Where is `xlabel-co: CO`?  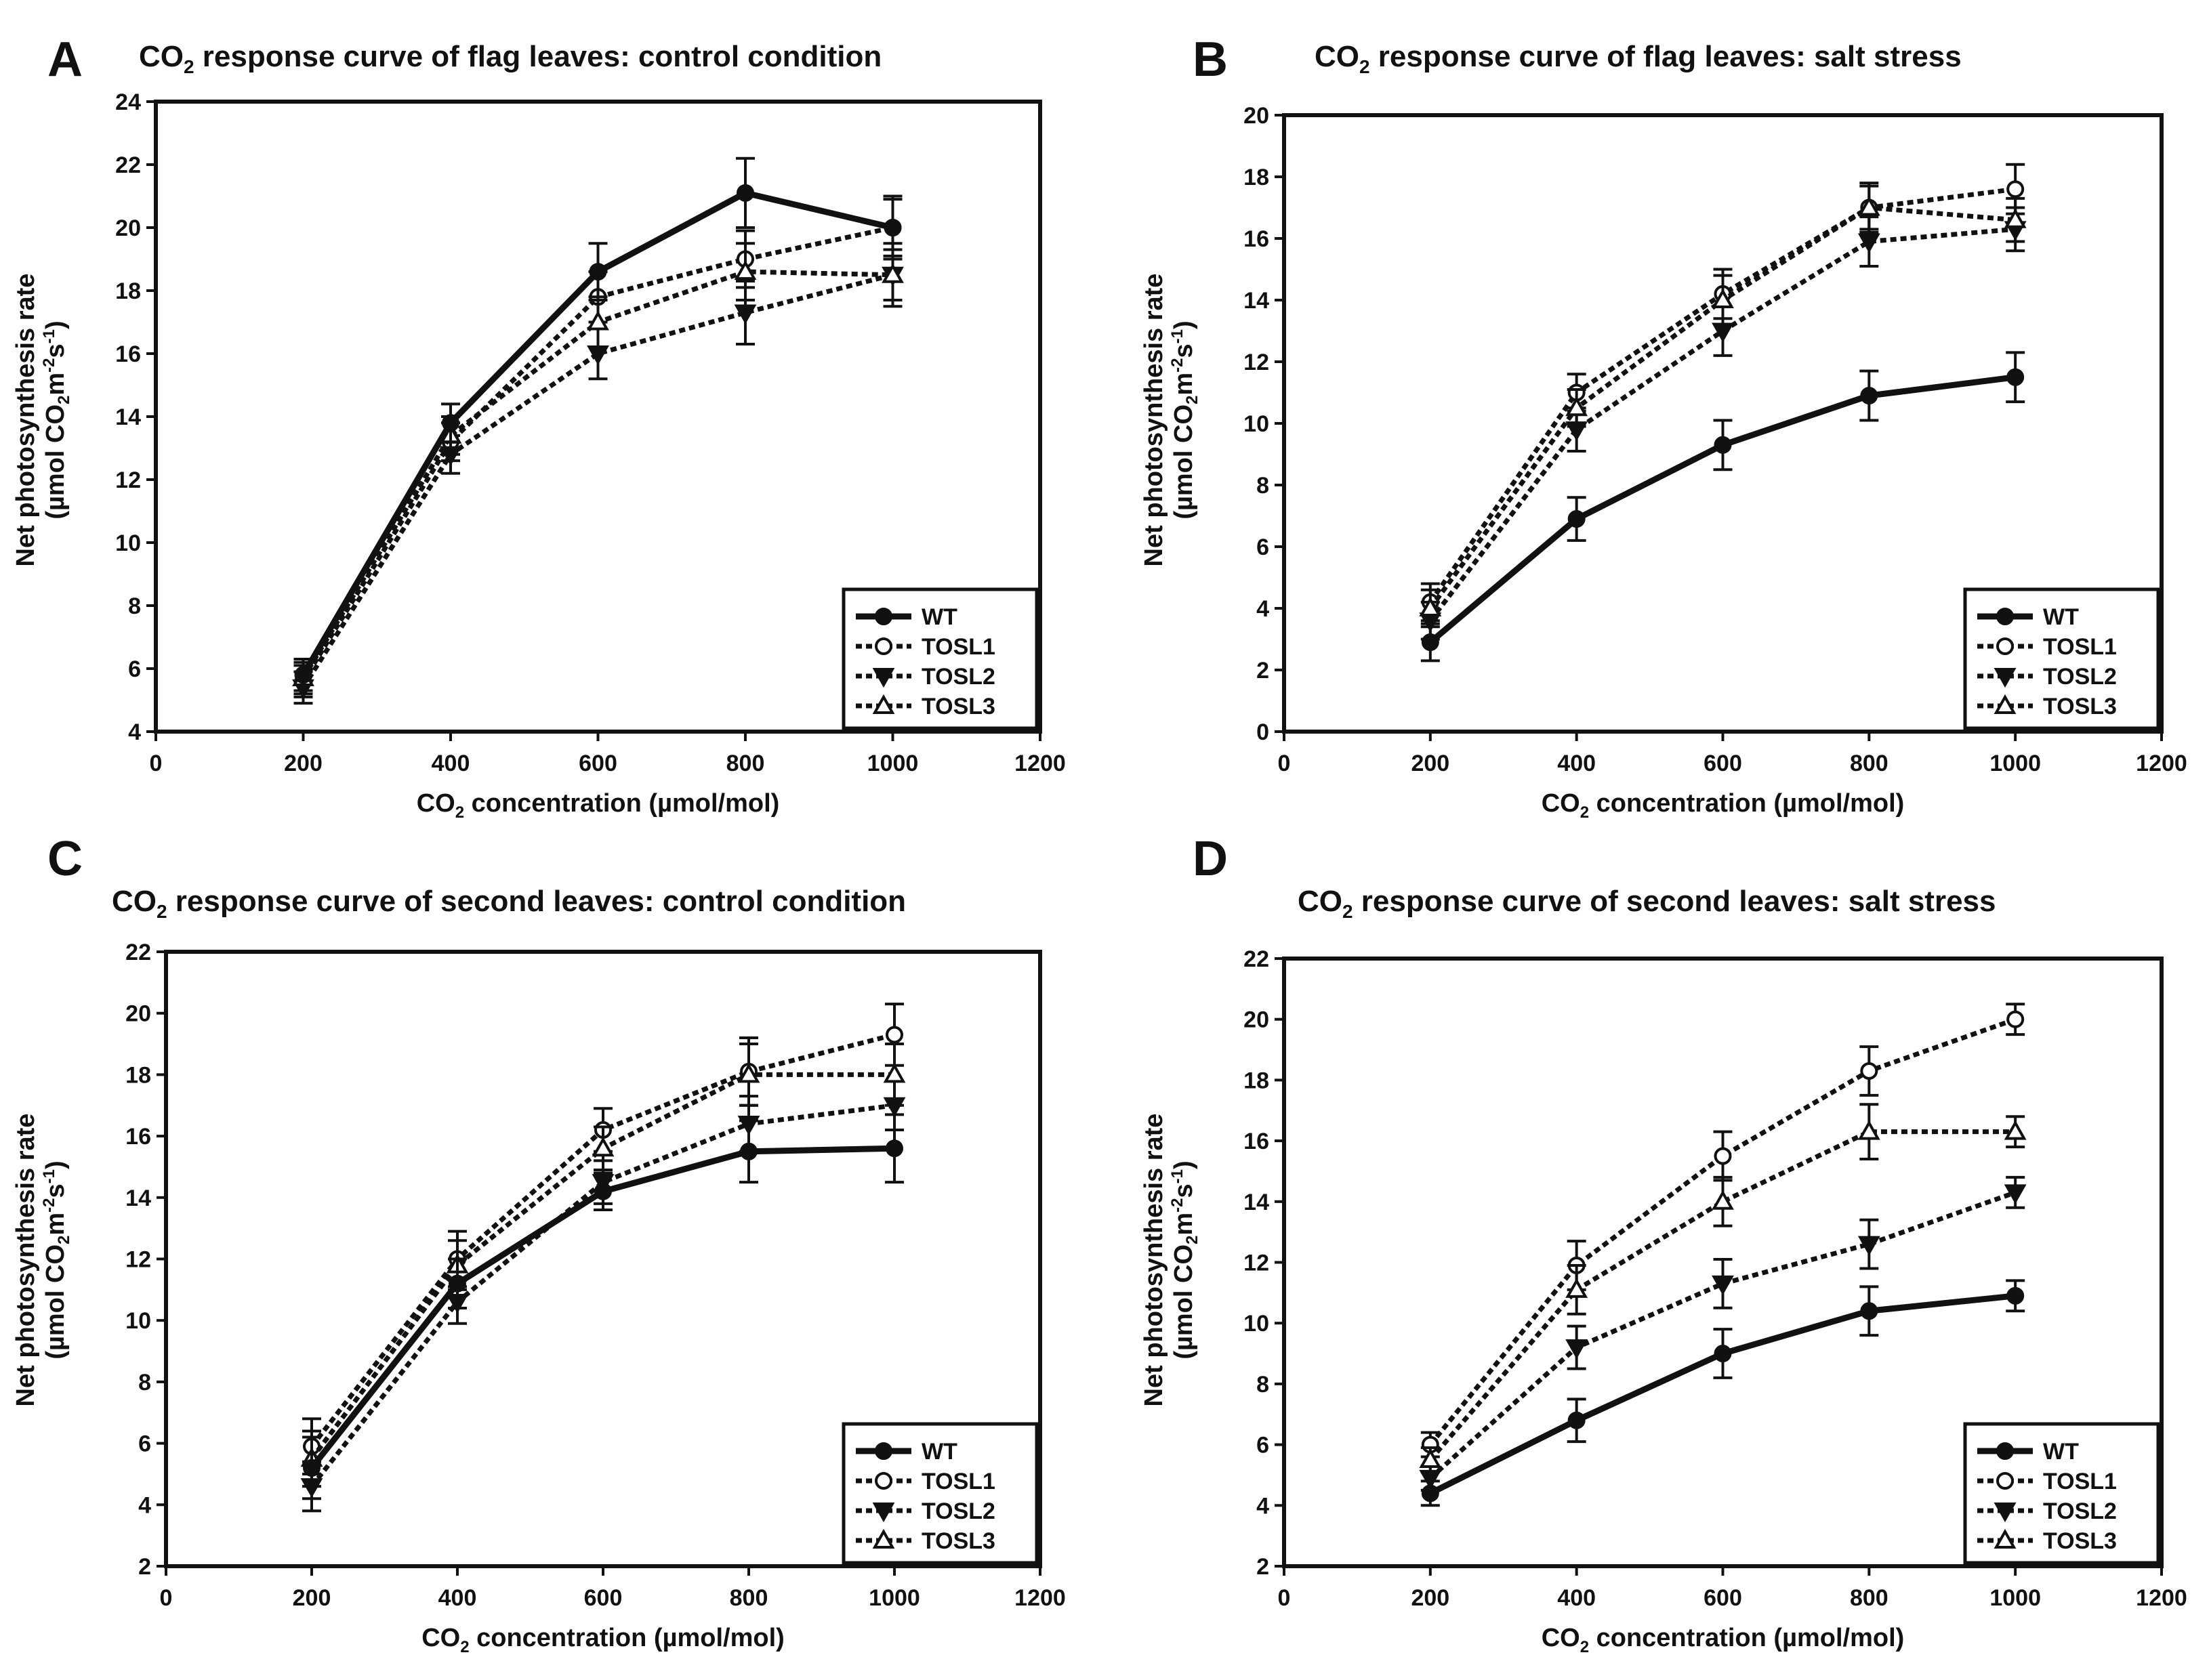 xlabel-co: CO is located at coordinates (1561, 803).